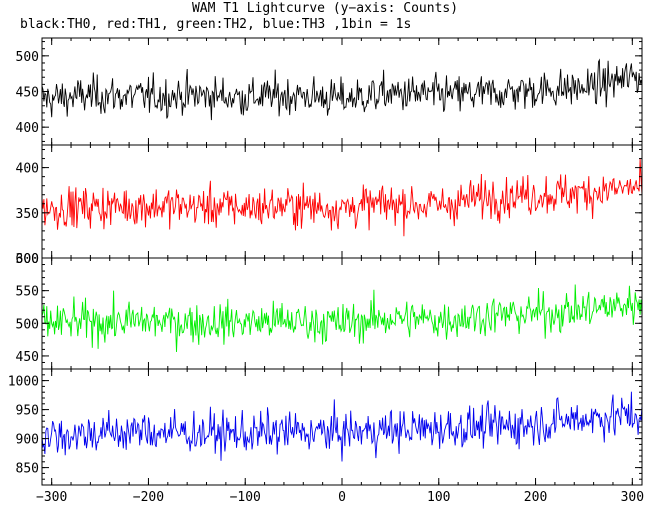  I want to click on y-tick-label: 900, so click(27, 440).